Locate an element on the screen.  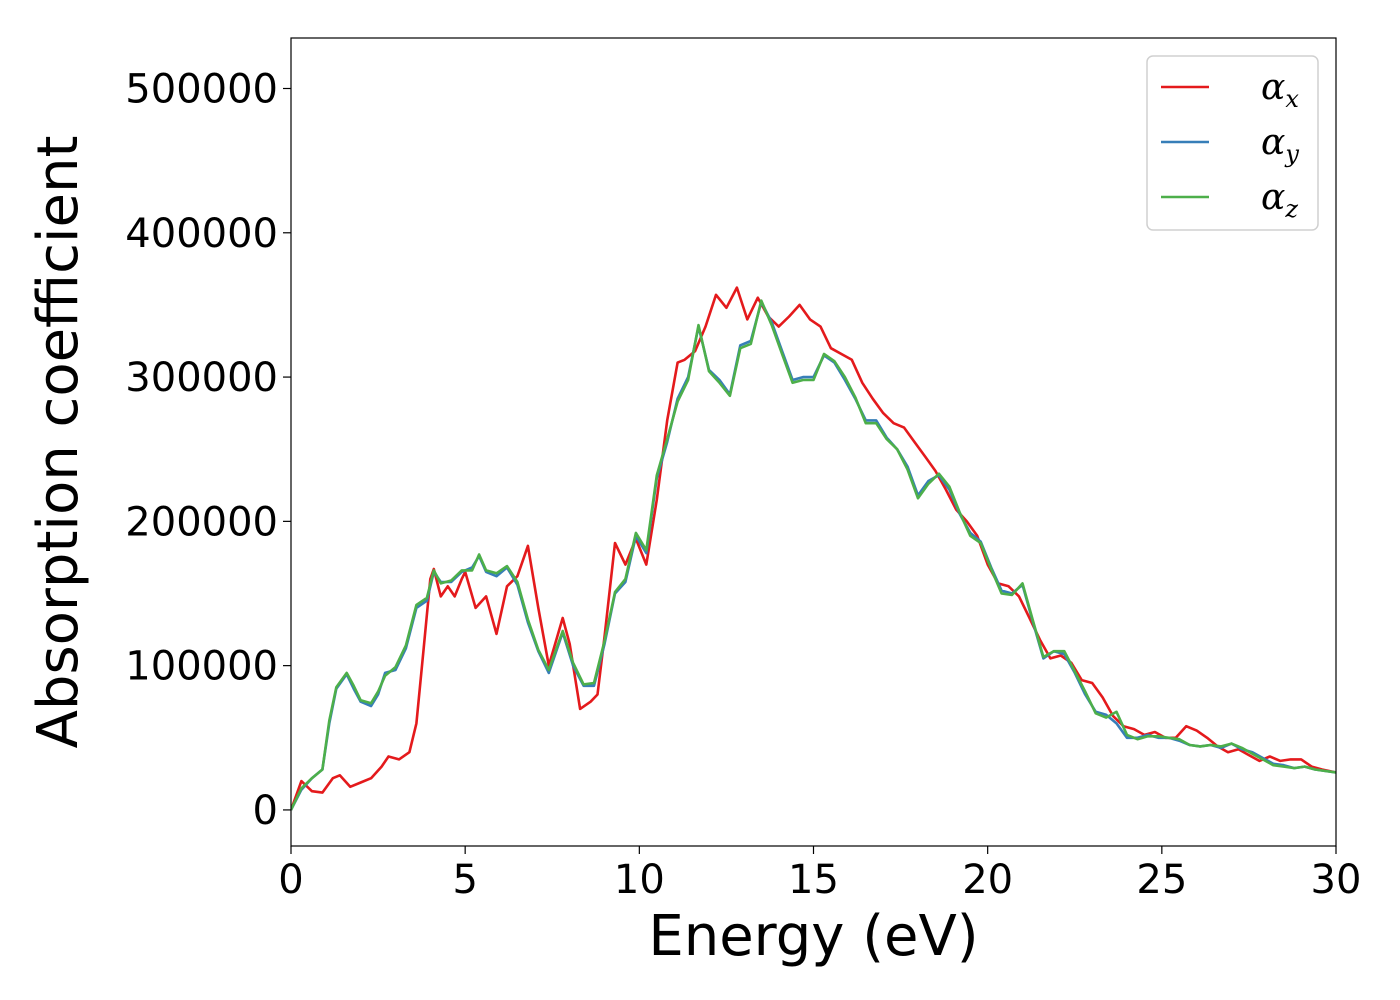
x-tick-label: 25 is located at coordinates (1161, 880).